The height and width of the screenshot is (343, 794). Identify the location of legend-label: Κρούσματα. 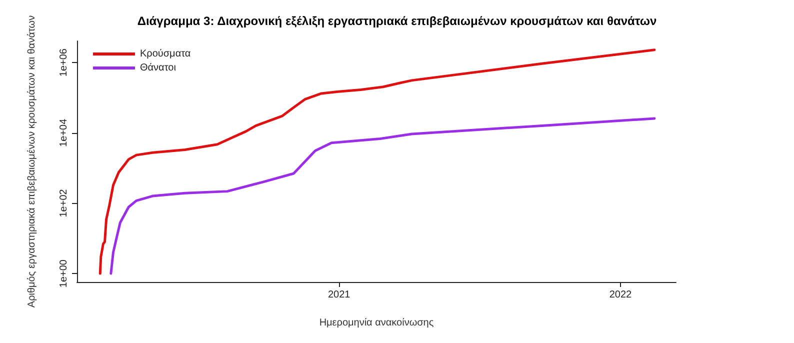
(165, 54).